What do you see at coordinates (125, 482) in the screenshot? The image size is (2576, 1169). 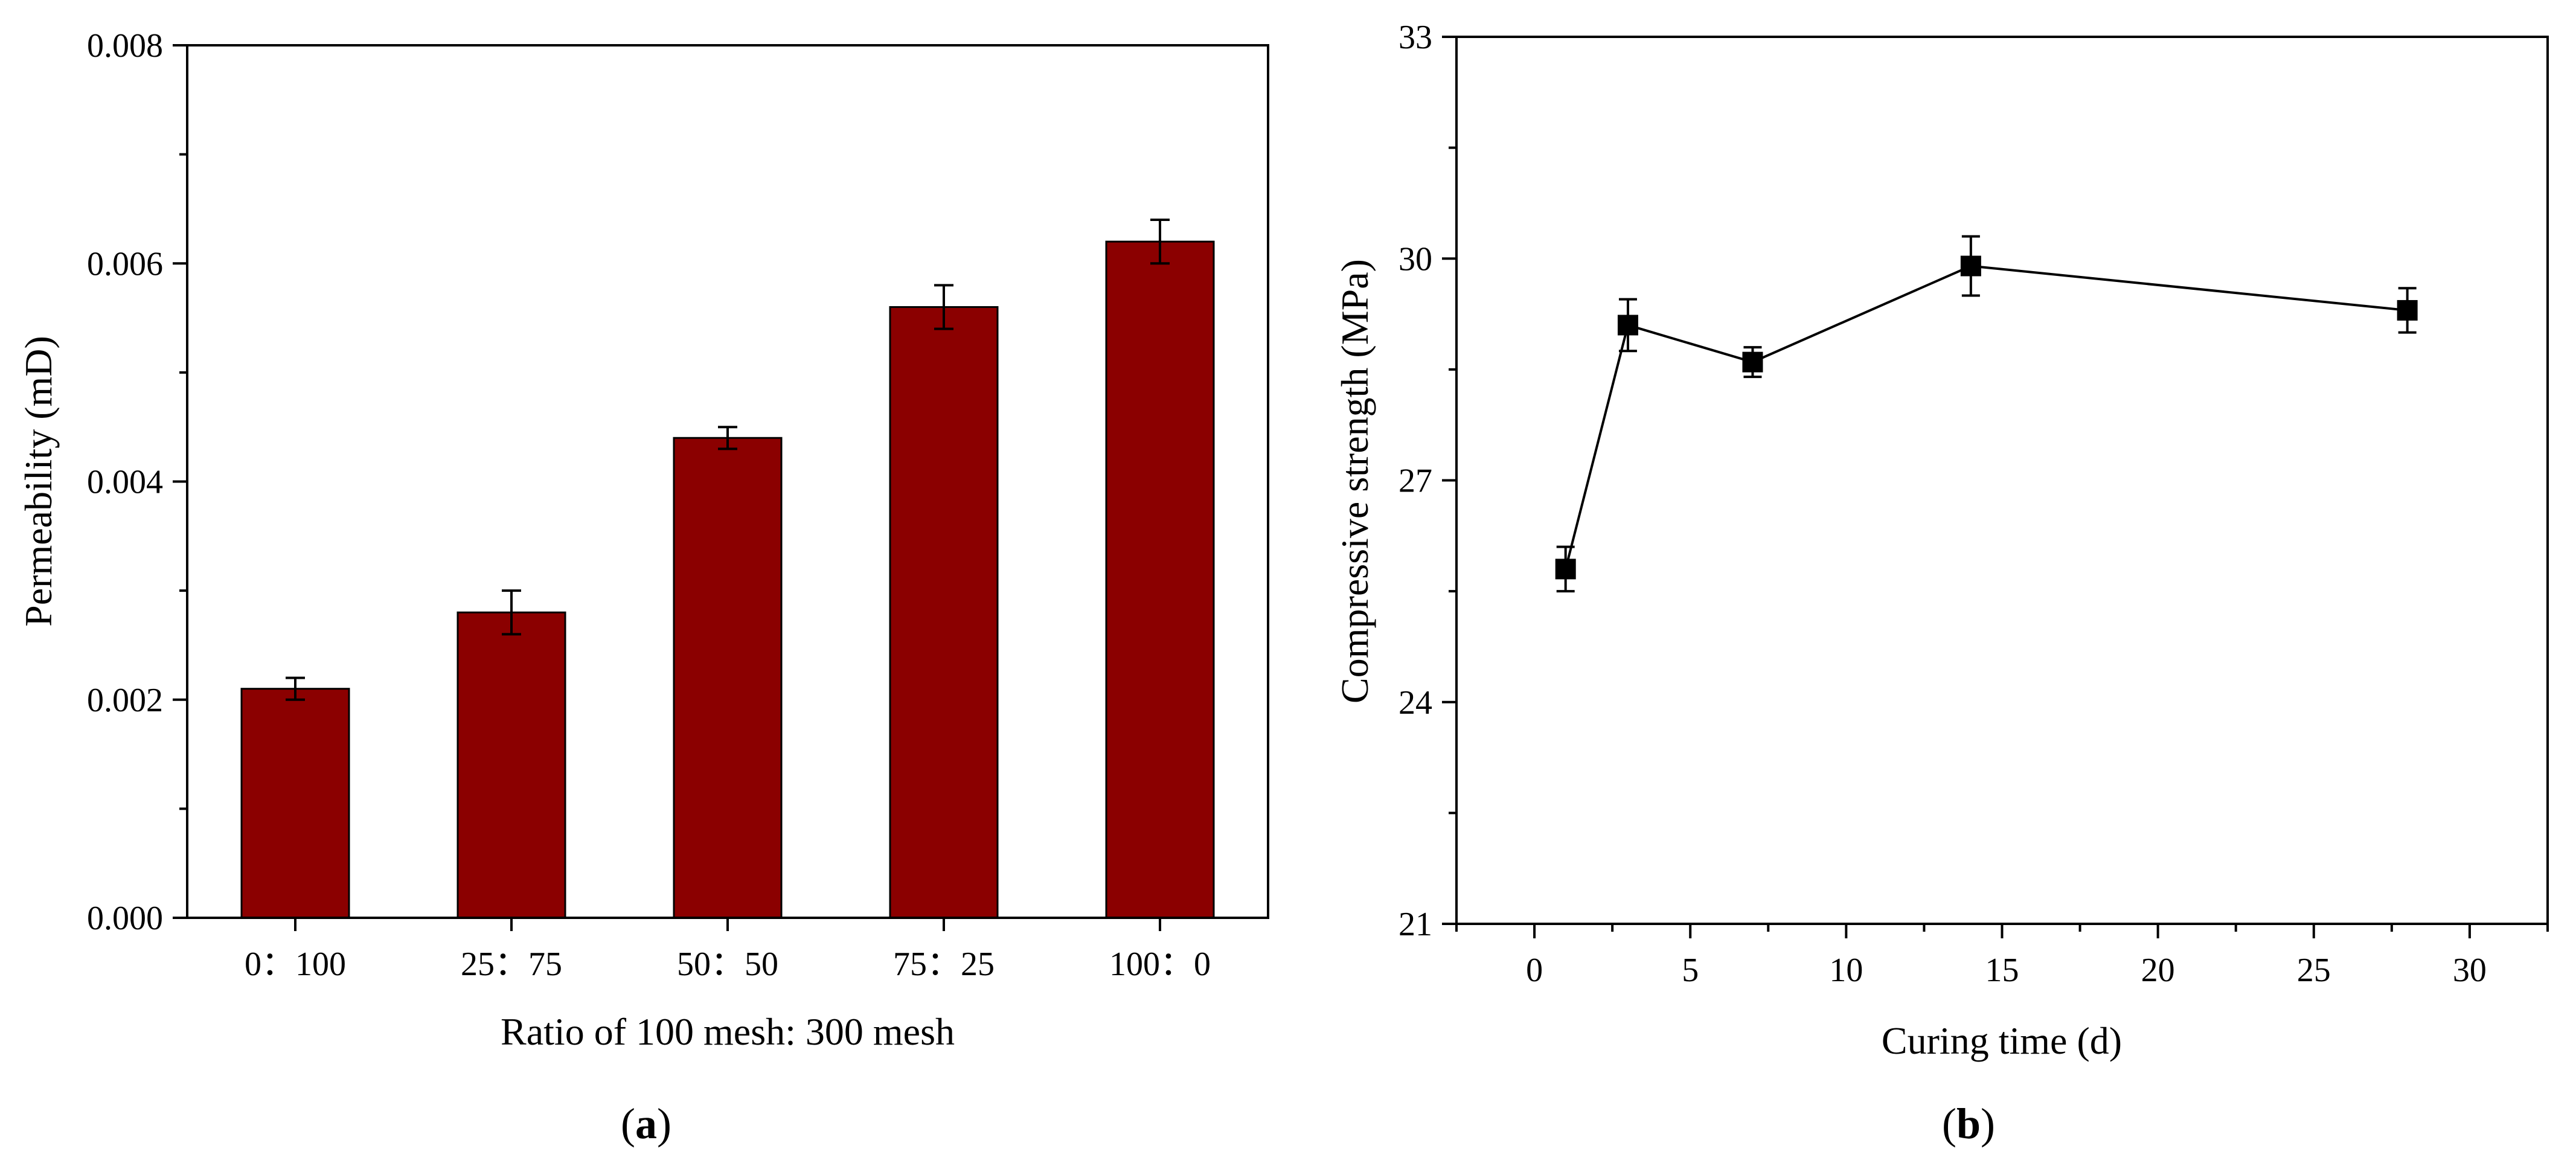 I see `y-tick-label: 0.004` at bounding box center [125, 482].